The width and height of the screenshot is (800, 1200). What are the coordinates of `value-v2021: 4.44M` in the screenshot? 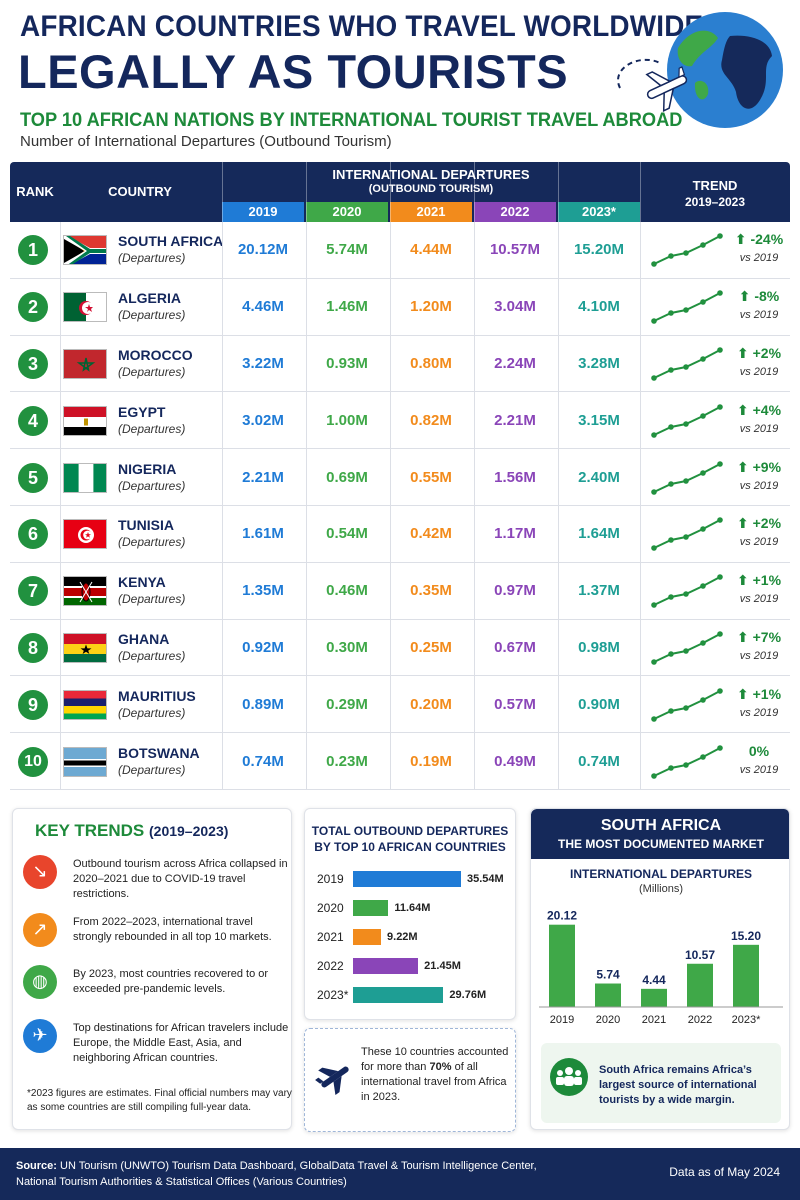 It's located at (431, 250).